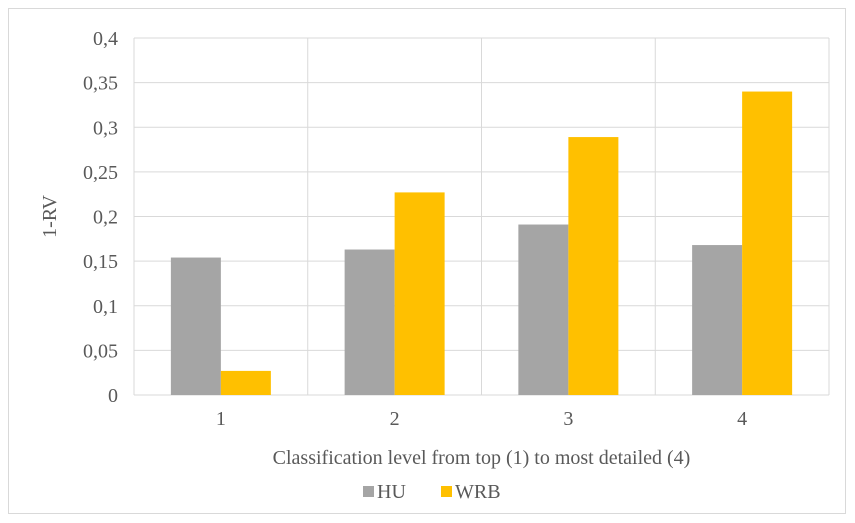 This screenshot has width=855, height=523. I want to click on y-tick-label: 0,05, so click(100, 351).